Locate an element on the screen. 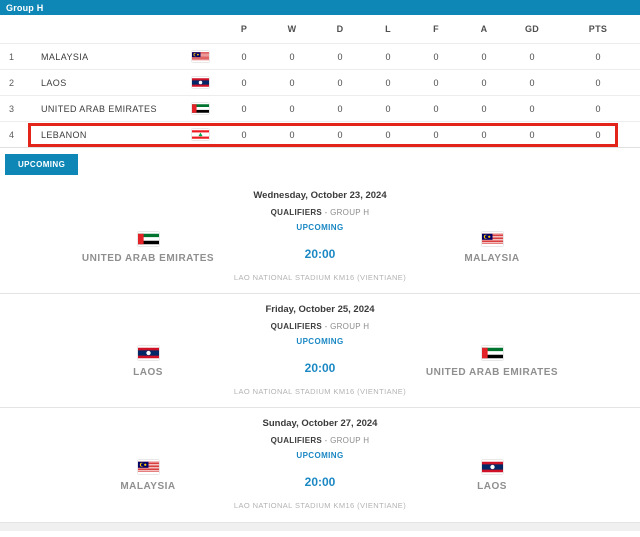 The image size is (640, 537). section-divider is located at coordinates (320, 526).